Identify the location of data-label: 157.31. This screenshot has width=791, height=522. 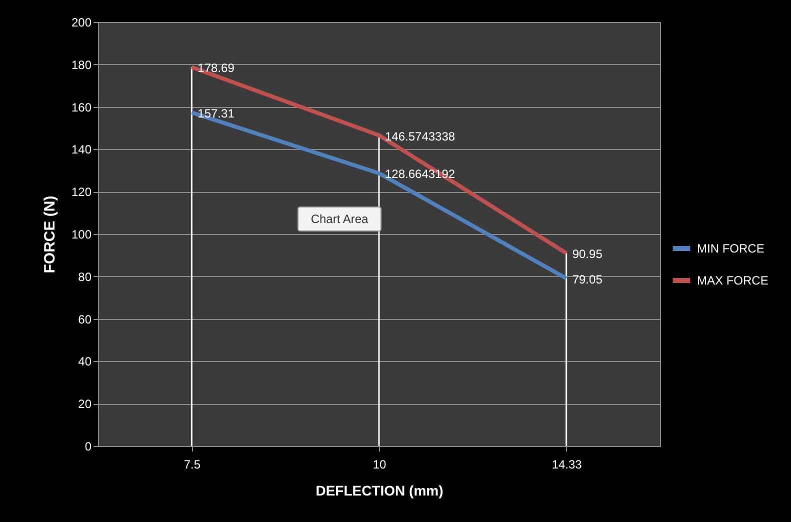
(216, 113).